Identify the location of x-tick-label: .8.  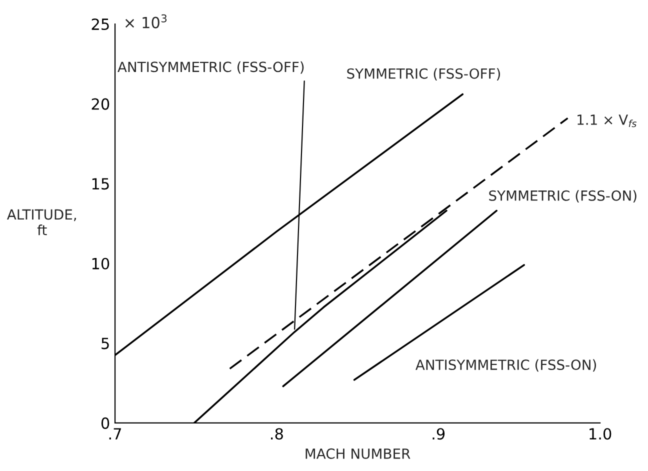
(277, 434).